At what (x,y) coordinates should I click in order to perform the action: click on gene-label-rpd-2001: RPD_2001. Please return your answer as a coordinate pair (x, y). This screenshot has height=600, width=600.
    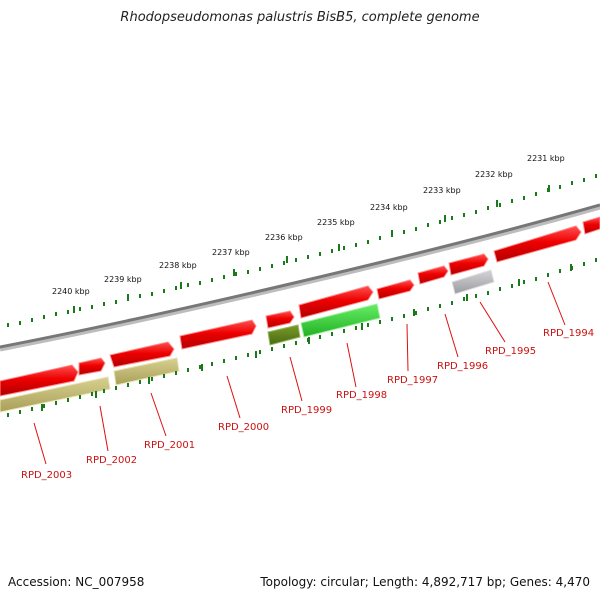
    Looking at the image, I should click on (169, 445).